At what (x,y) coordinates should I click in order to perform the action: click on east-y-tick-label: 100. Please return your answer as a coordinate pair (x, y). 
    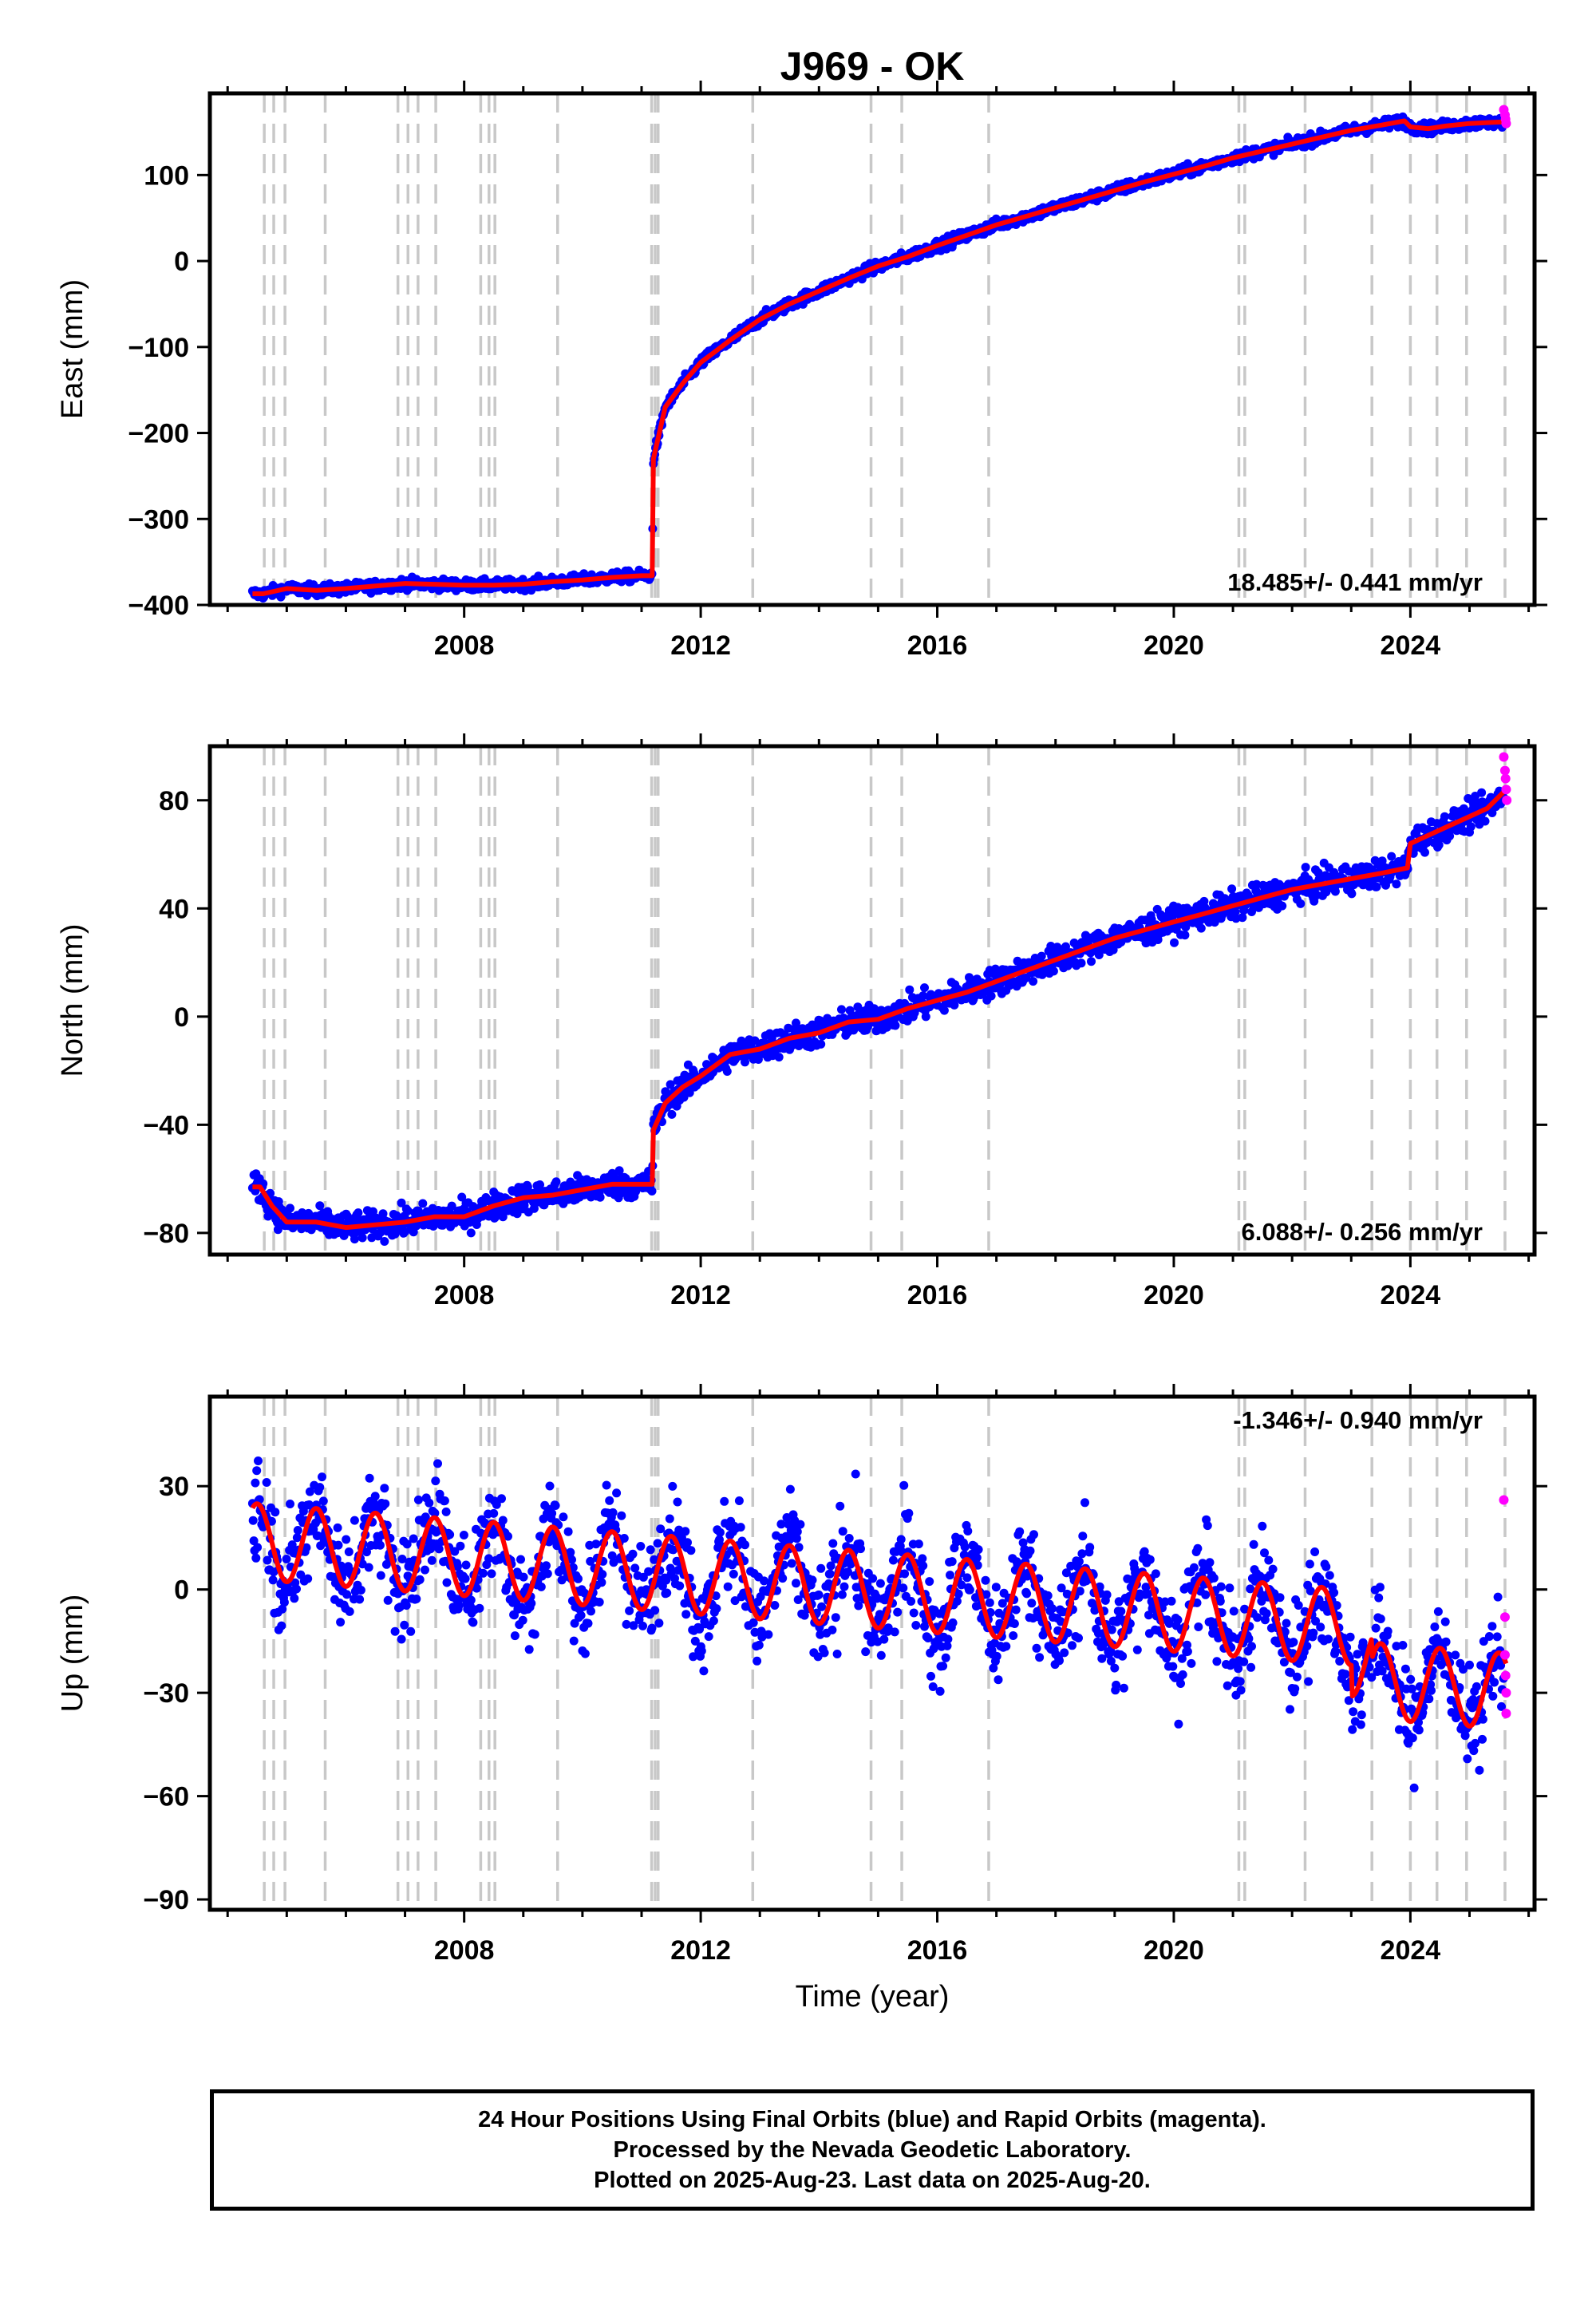
    Looking at the image, I should click on (166, 175).